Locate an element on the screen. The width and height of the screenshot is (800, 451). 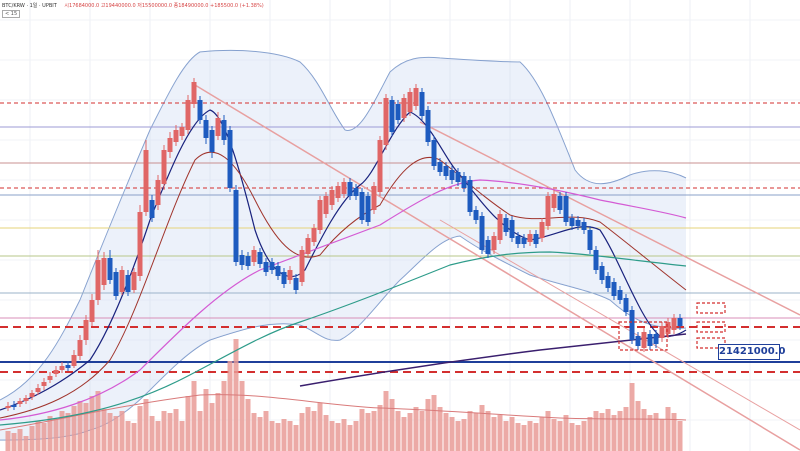
ma-long is located at coordinates (493, 360).